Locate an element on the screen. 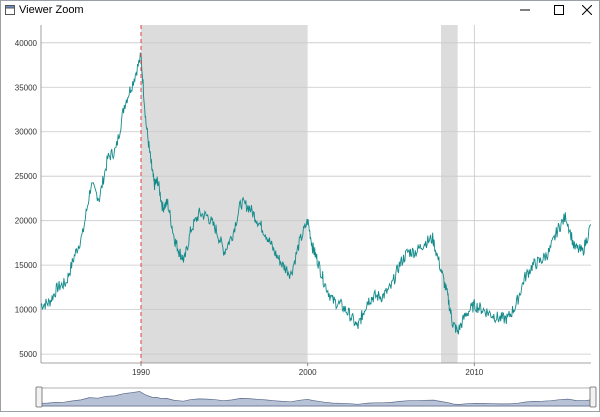 Image resolution: width=600 pixels, height=417 pixels. shaded-region is located at coordinates (449, 194).